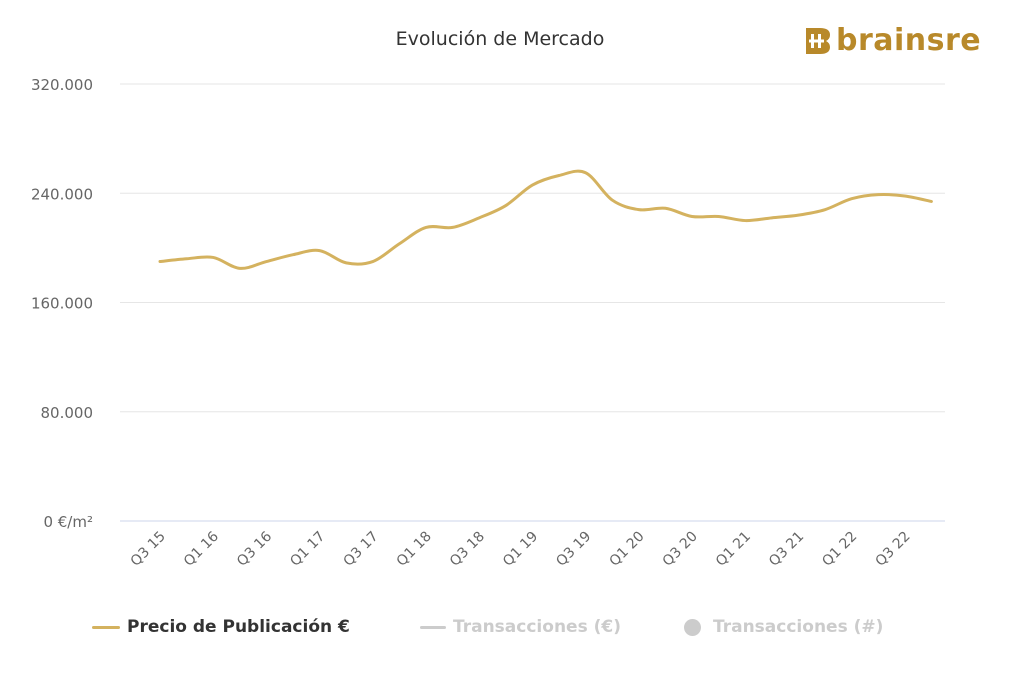  I want to click on legend-label: Transacciones (€), so click(537, 627).